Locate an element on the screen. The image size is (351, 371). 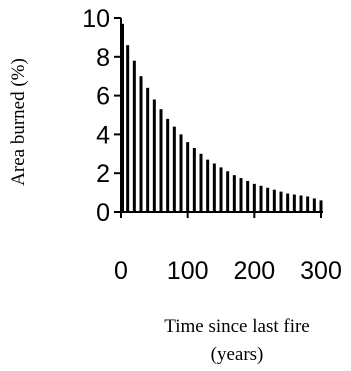
x-tick-label-300: 300 is located at coordinates (321, 271).